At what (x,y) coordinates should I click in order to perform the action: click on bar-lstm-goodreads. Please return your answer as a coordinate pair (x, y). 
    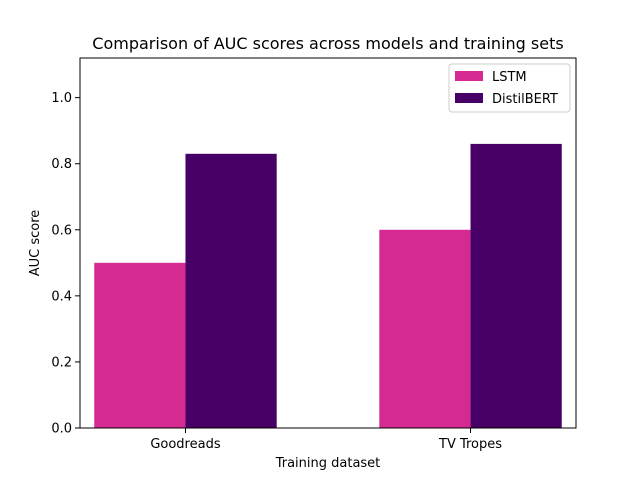
    Looking at the image, I should click on (140, 345).